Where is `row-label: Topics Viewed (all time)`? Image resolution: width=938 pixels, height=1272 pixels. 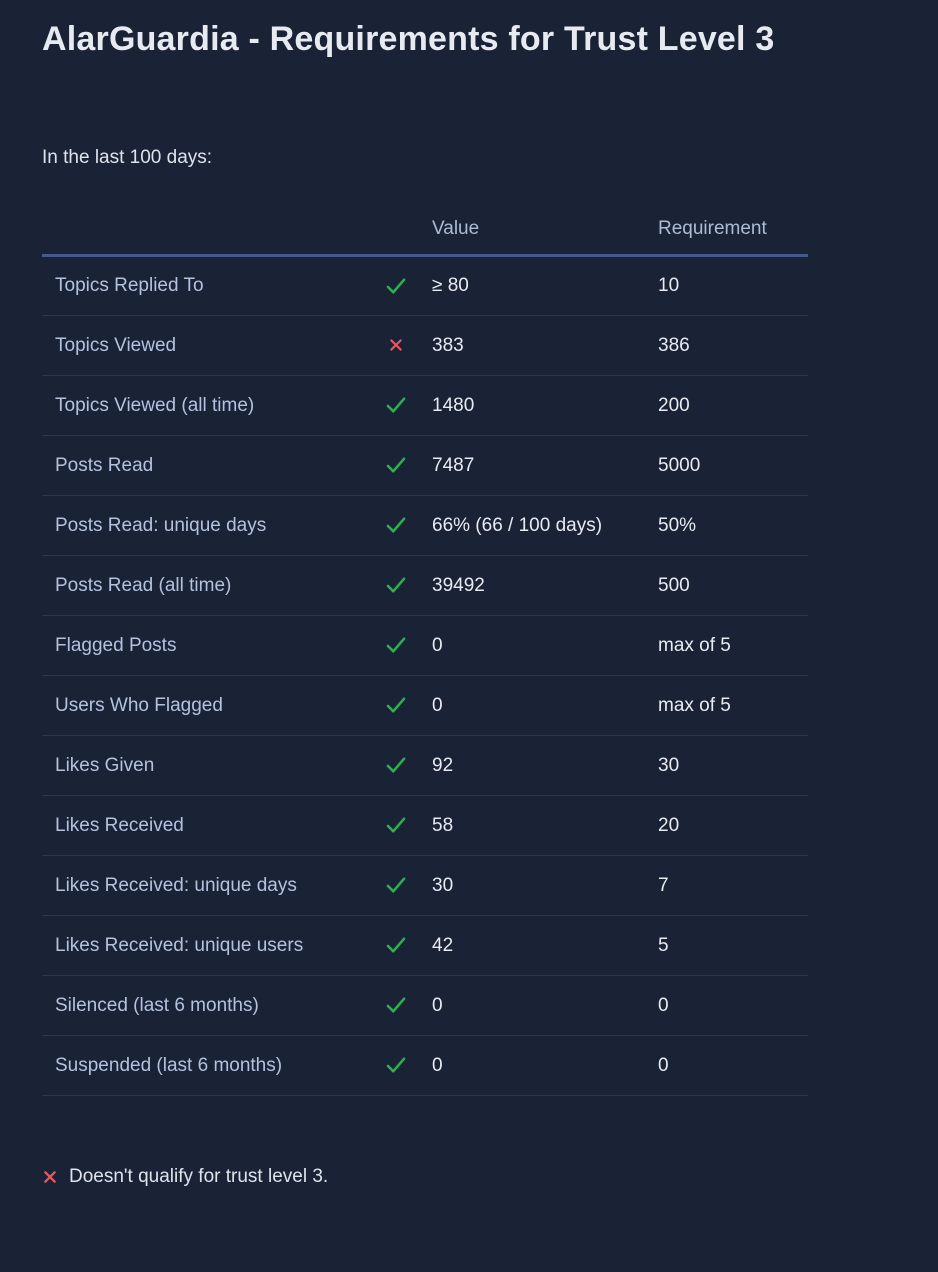
row-label: Topics Viewed (all time) is located at coordinates (207, 405).